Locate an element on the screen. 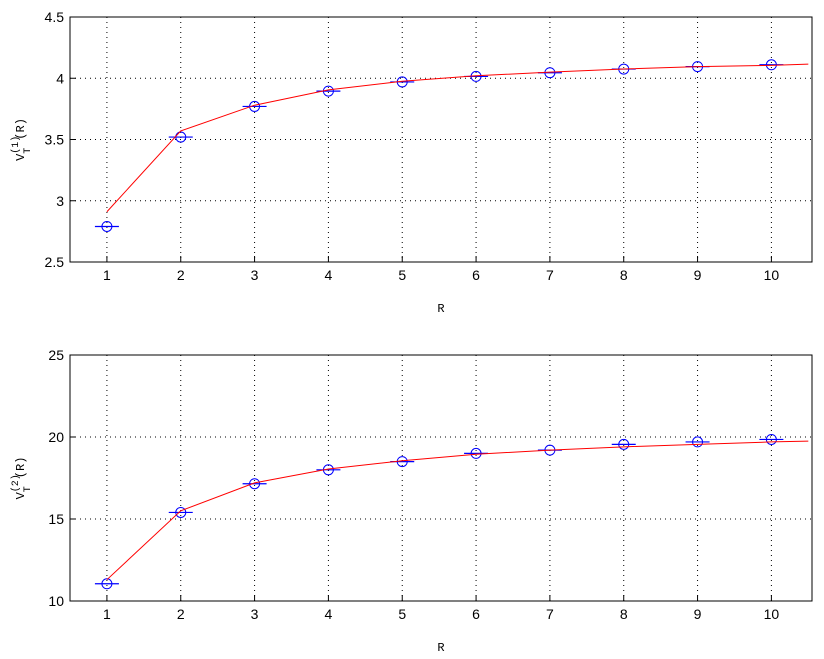 The height and width of the screenshot is (659, 824). y-tick-label: 25 is located at coordinates (56, 355).